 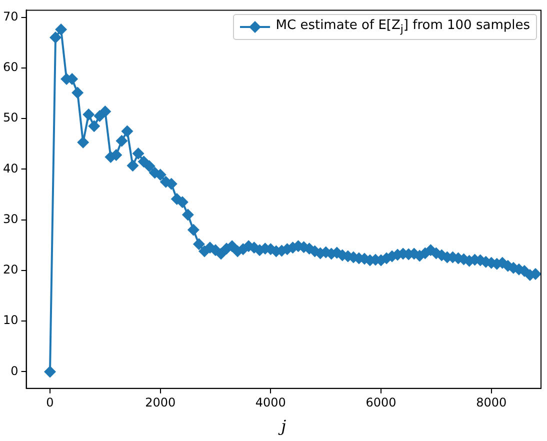 I want to click on y-tick-label: 10, so click(x=10, y=320).